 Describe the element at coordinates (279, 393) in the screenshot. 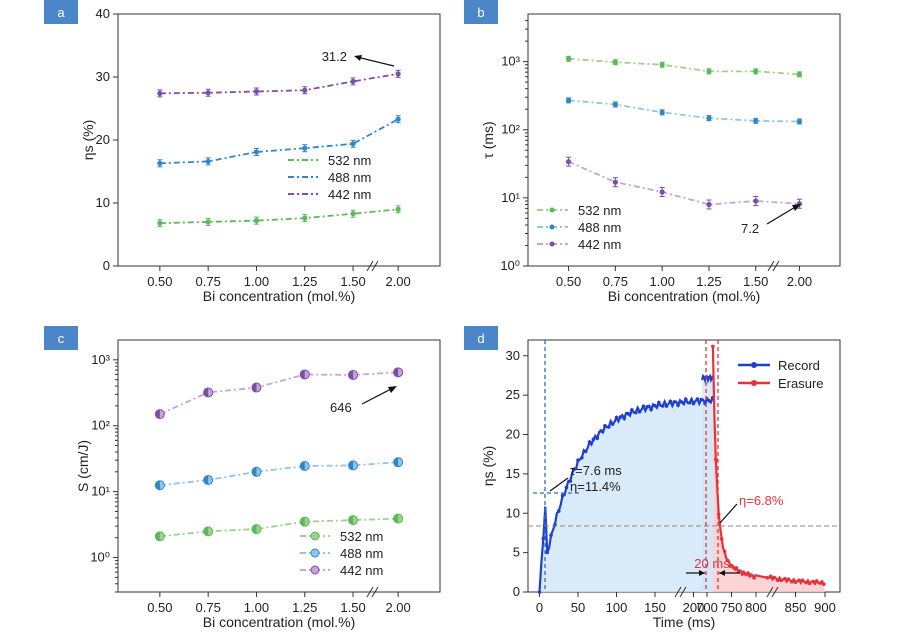

I see `series-line-442nm` at that location.